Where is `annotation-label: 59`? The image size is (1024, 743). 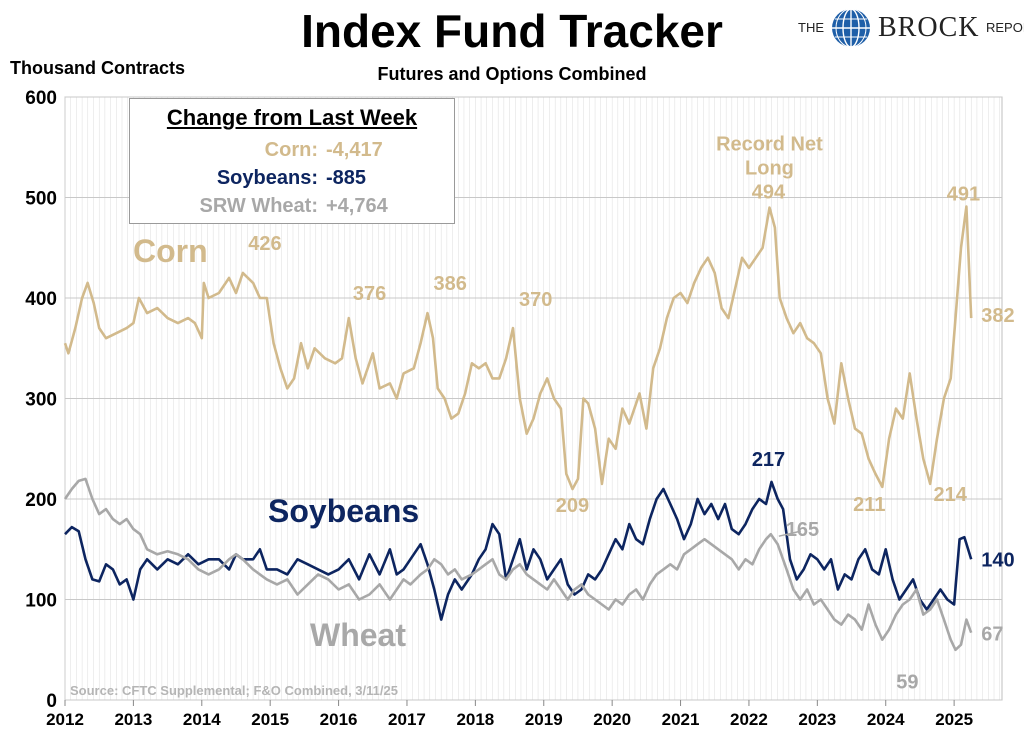 annotation-label: 59 is located at coordinates (907, 683).